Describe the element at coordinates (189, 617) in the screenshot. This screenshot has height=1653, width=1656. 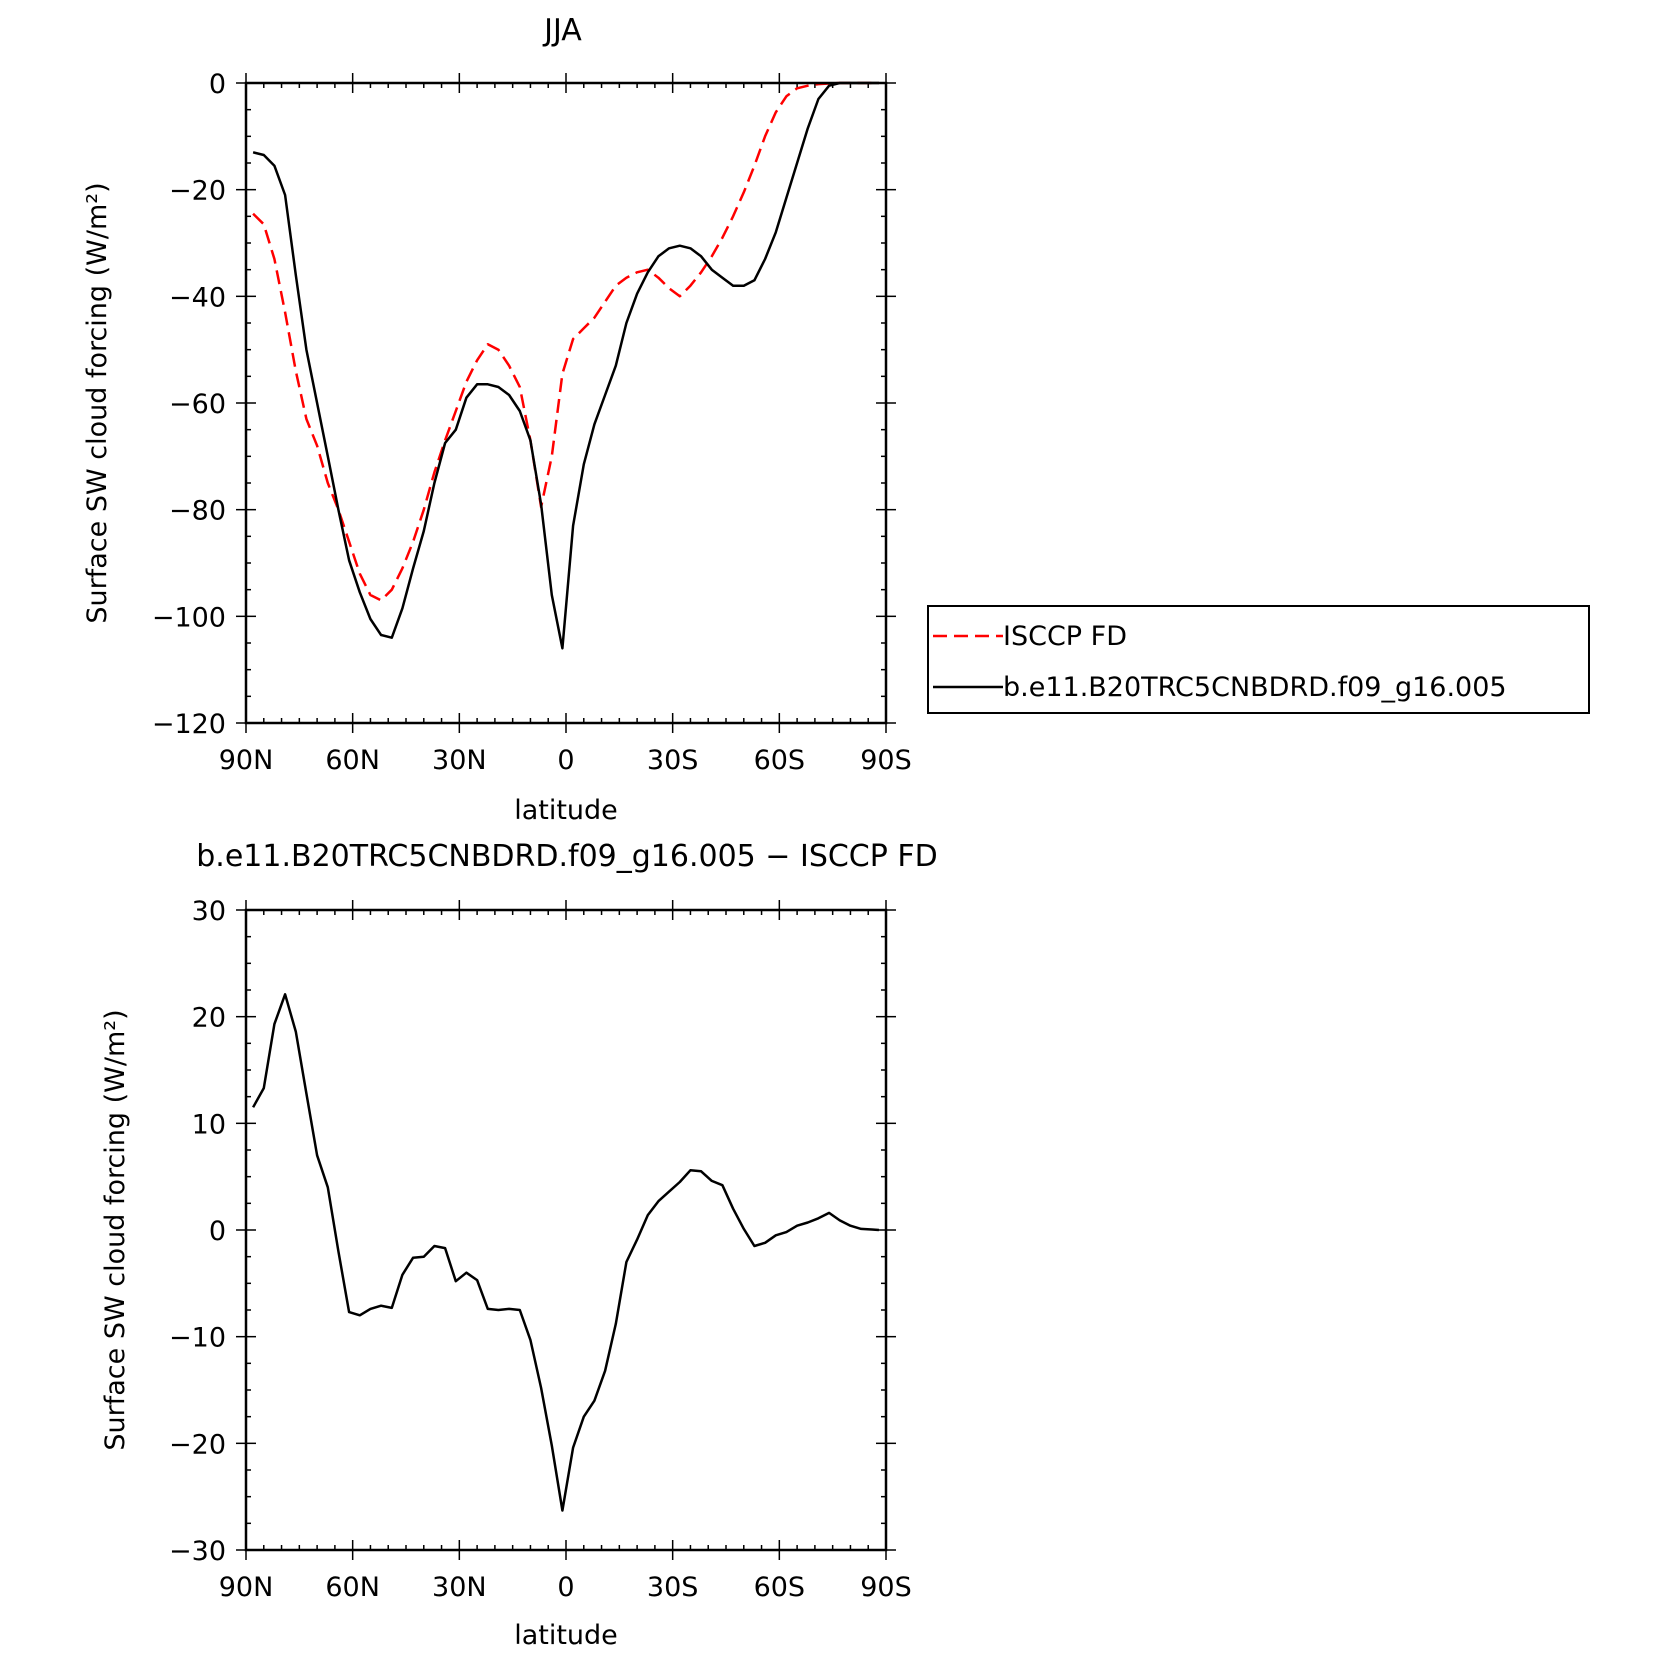
I see `y-tick-label: −100` at that location.